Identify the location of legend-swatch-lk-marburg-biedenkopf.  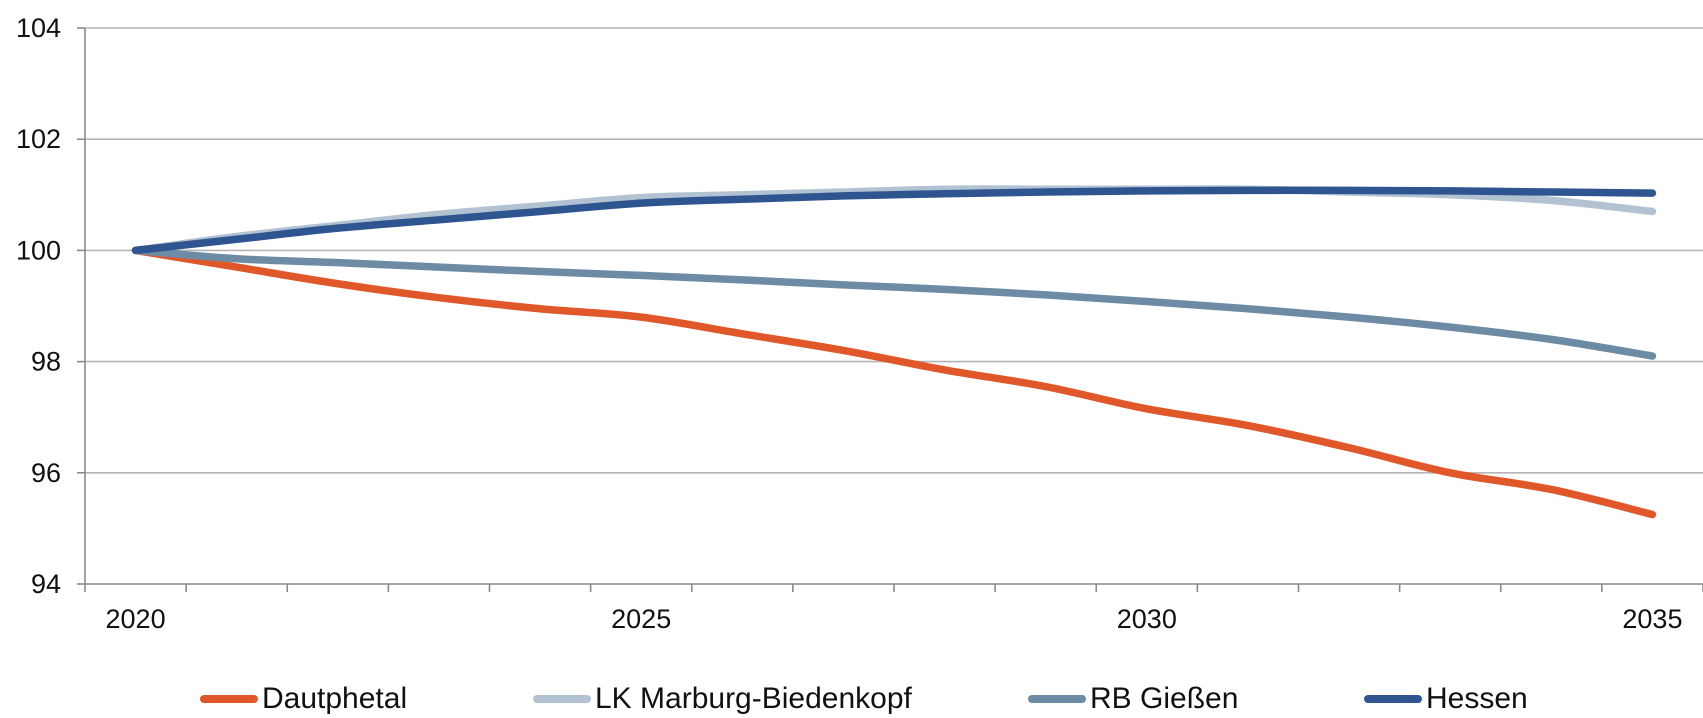
(562, 699).